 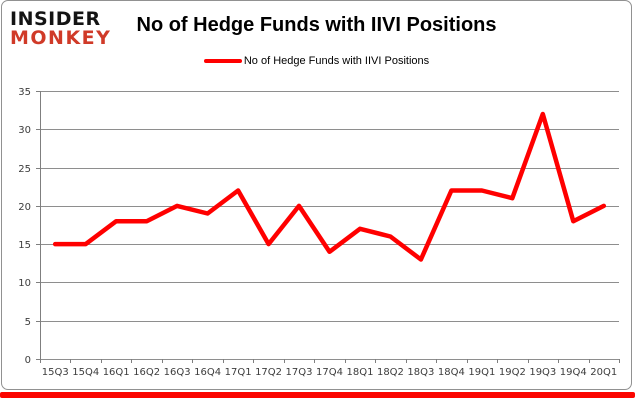 What do you see at coordinates (238, 372) in the screenshot?
I see `x-axis-label-17Q1: 17Q1` at bounding box center [238, 372].